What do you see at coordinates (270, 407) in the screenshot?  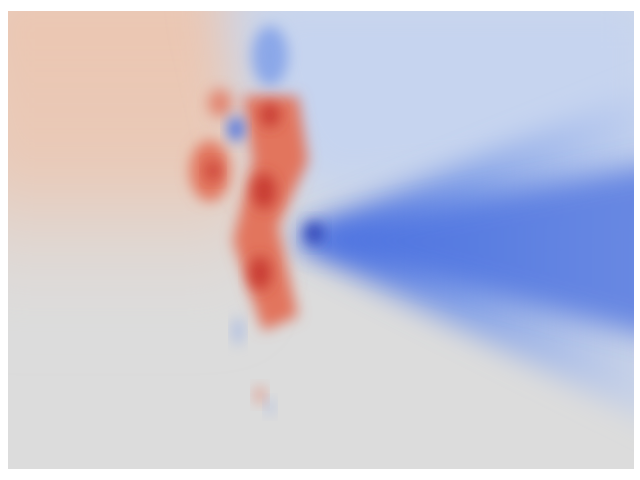 I see `cool-dot-lower` at bounding box center [270, 407].